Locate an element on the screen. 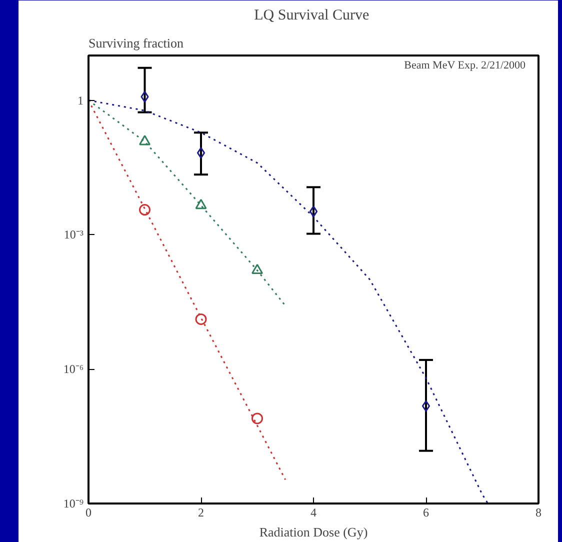 The height and width of the screenshot is (542, 562). x-tick-label: 0 is located at coordinates (89, 513).